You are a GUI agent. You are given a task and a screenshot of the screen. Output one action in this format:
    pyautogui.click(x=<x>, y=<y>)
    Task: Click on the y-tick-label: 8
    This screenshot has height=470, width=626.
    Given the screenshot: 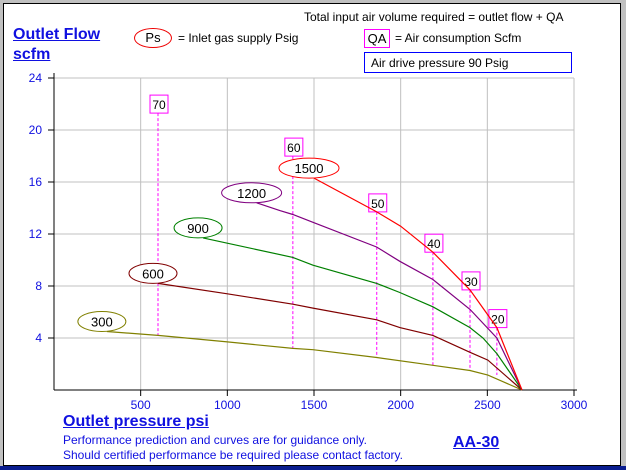 What is the action you would take?
    pyautogui.click(x=38, y=286)
    